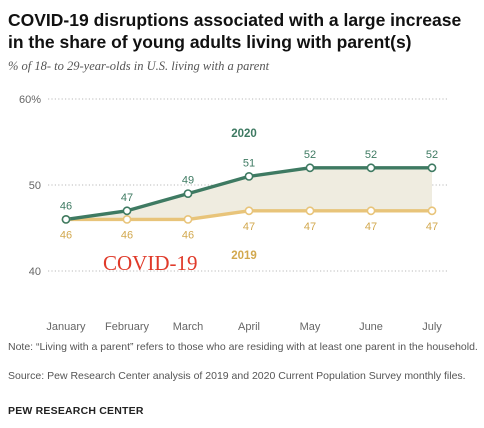 This screenshot has height=428, width=484. Describe the element at coordinates (150, 263) in the screenshot. I see `covid-overlay-text: COVID-19` at that location.